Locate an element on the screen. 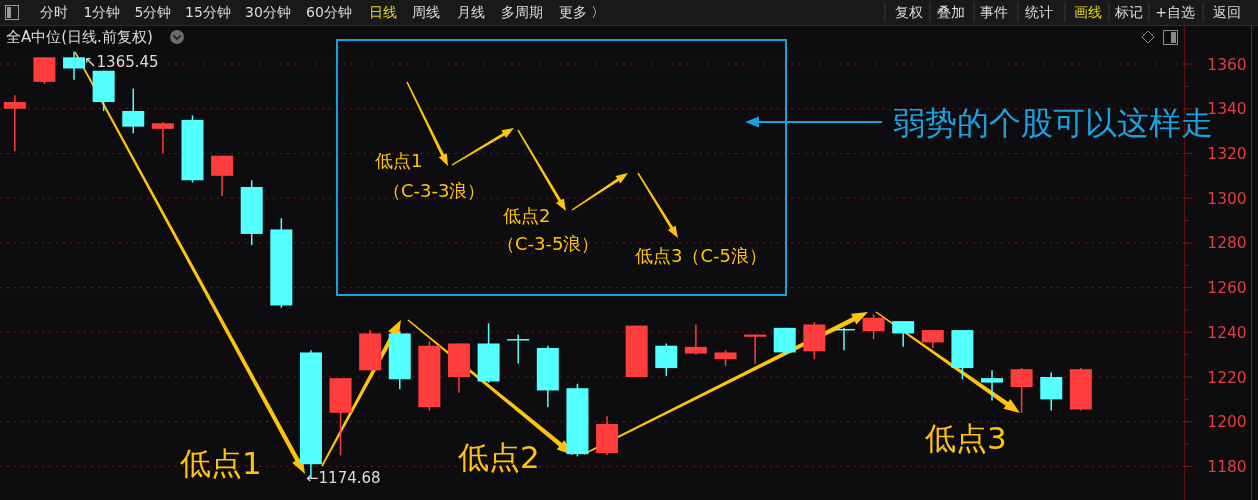 The height and width of the screenshot is (500, 1258). y-tick-label: 1260 is located at coordinates (1227, 288).